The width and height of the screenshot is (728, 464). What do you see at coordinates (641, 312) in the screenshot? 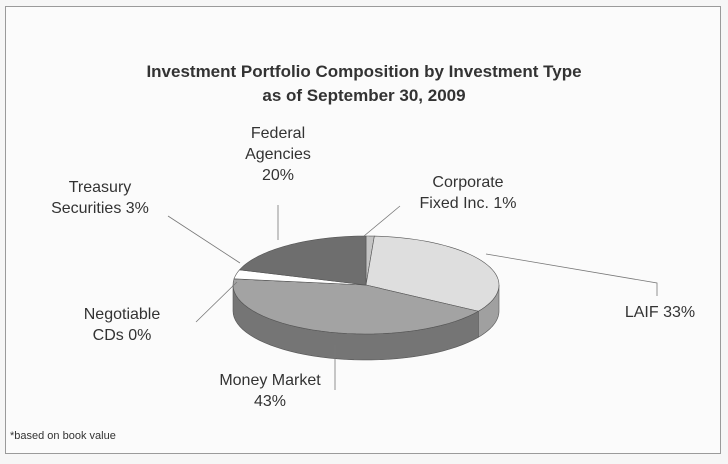
I see `slice-name: LAIF` at bounding box center [641, 312].